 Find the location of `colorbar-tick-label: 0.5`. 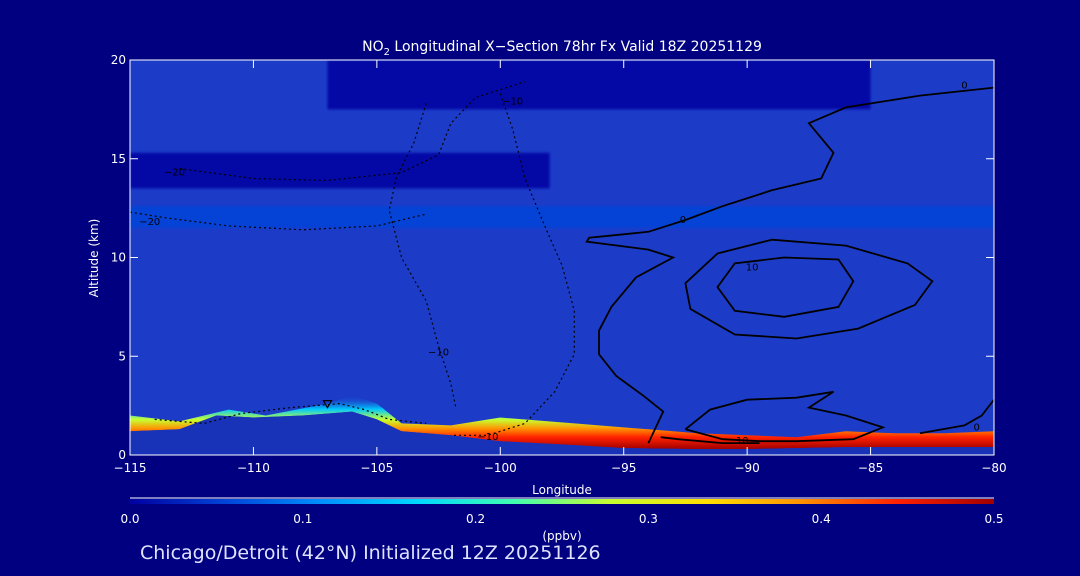

colorbar-tick-label: 0.5 is located at coordinates (993, 519).